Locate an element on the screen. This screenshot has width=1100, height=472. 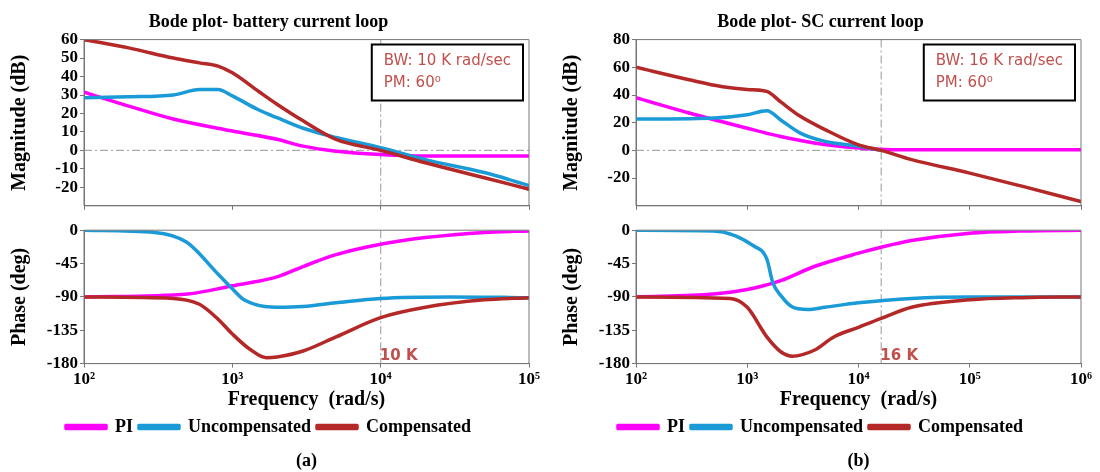
text: (a) is located at coordinates (306, 460).